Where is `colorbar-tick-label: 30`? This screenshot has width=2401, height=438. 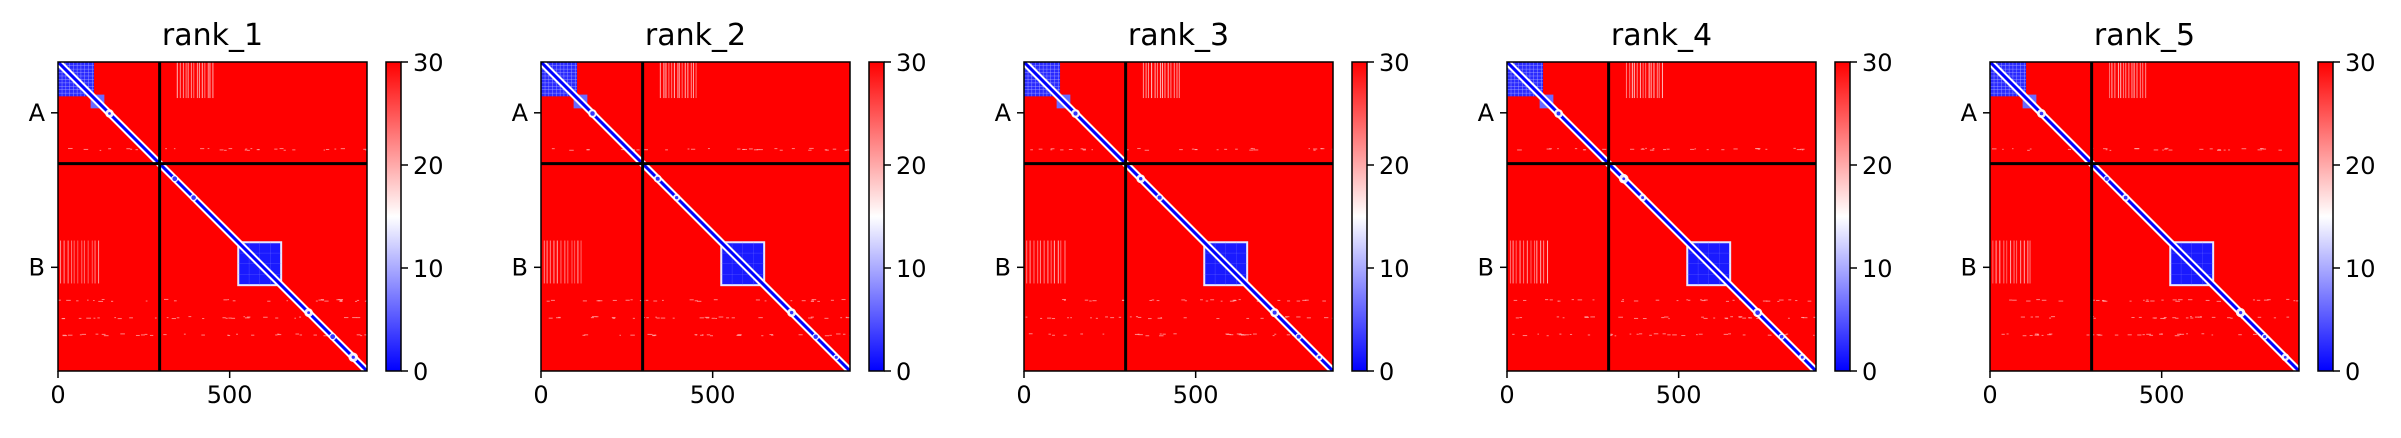 colorbar-tick-label: 30 is located at coordinates (1877, 63).